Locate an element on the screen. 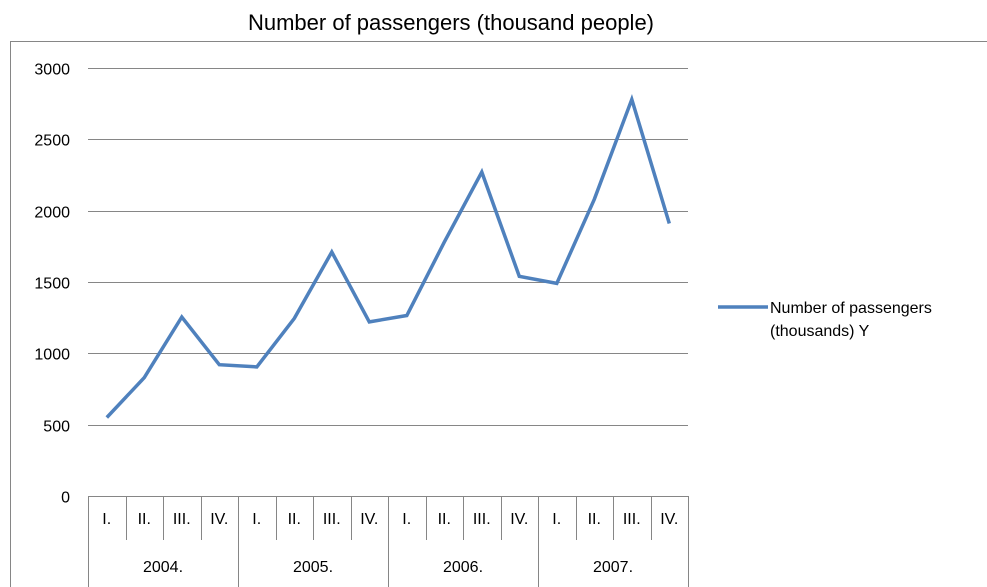  y-tick-label: 2500 is located at coordinates (52, 141).